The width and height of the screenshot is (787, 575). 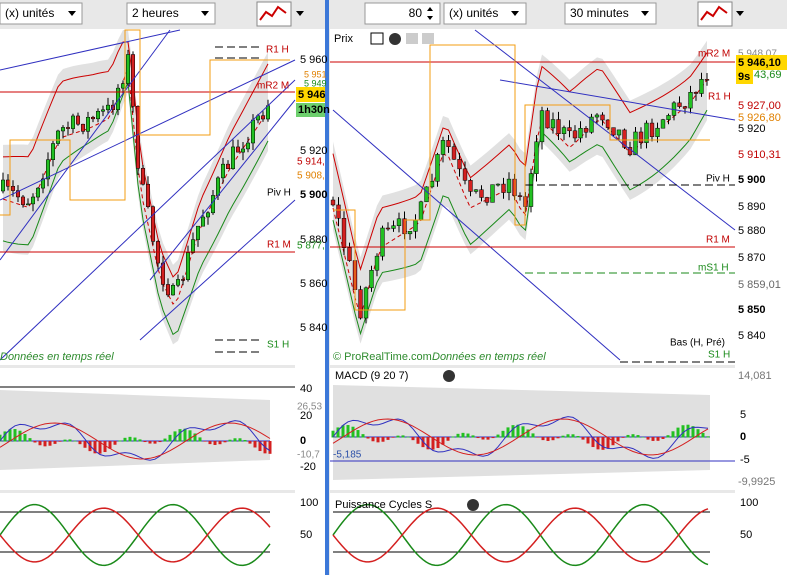 What do you see at coordinates (382, 357) in the screenshot?
I see `copyright: © ProRealTime.com` at bounding box center [382, 357].